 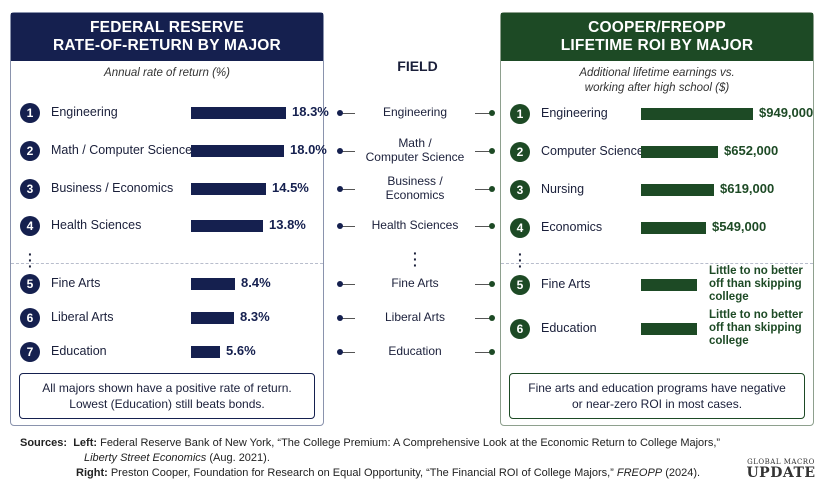 I want to click on fed-bar-label: Health Sciences, so click(x=96, y=225).